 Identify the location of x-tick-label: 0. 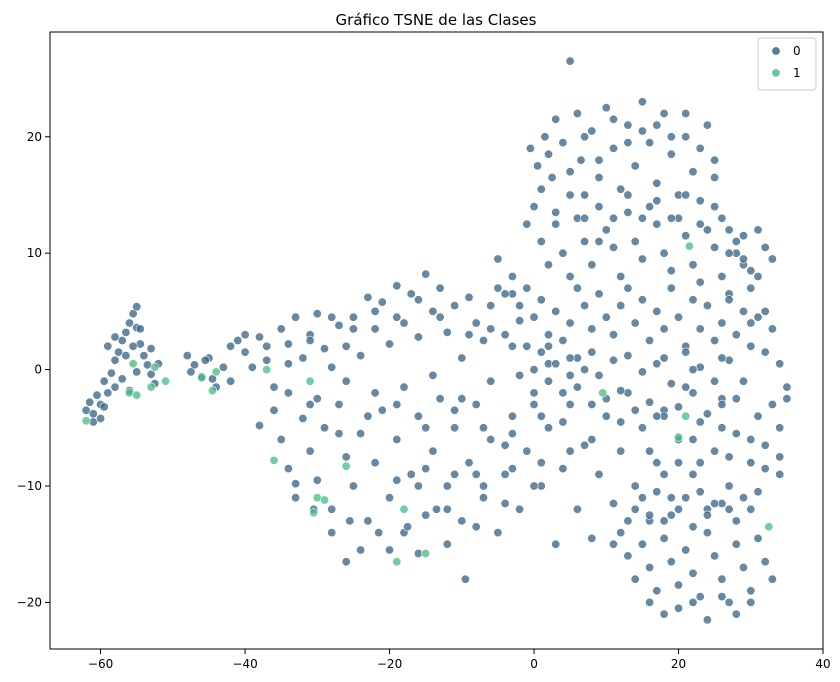
(534, 664).